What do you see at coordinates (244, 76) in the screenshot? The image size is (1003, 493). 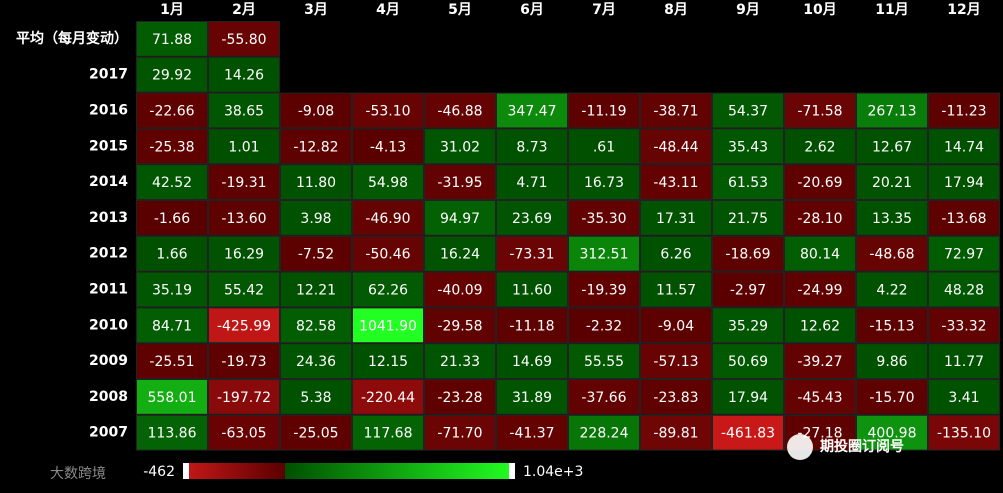 I see `cell-label: 14.26` at bounding box center [244, 76].